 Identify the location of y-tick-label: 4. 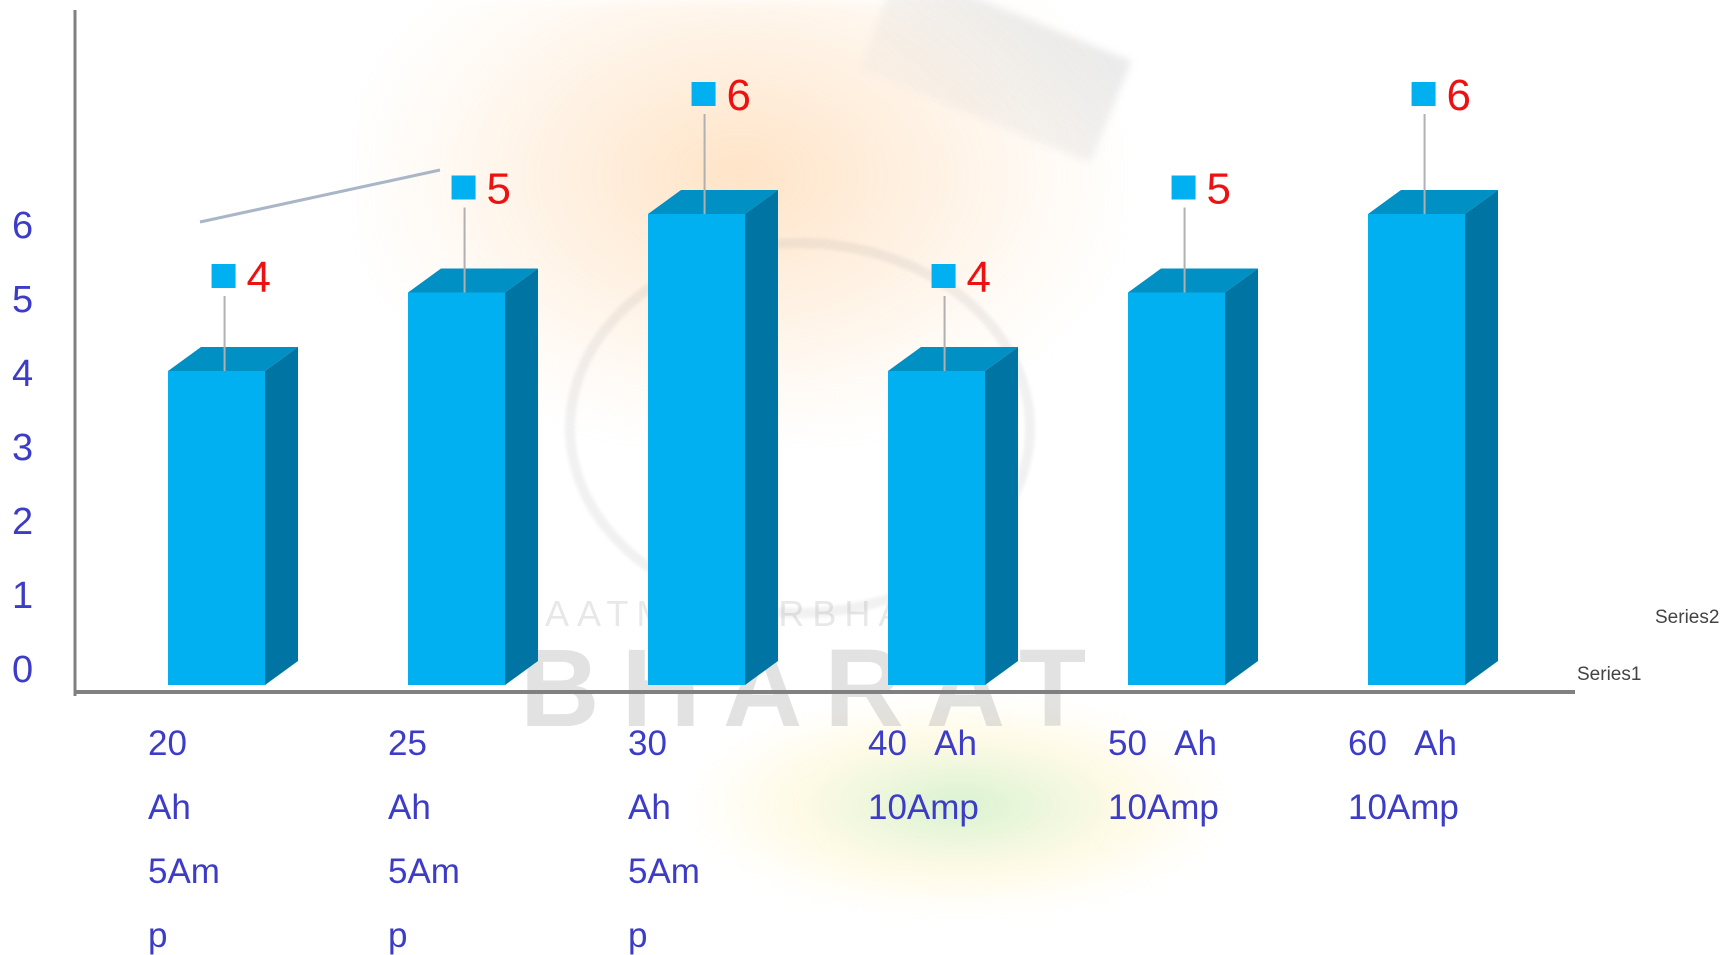
(22, 374).